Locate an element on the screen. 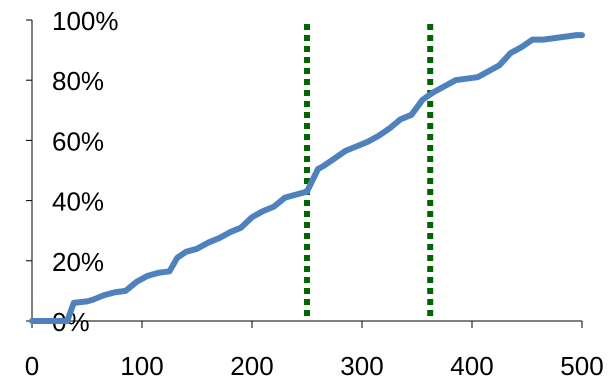 The image size is (613, 392). y-tick-label: 60% is located at coordinates (78, 141).